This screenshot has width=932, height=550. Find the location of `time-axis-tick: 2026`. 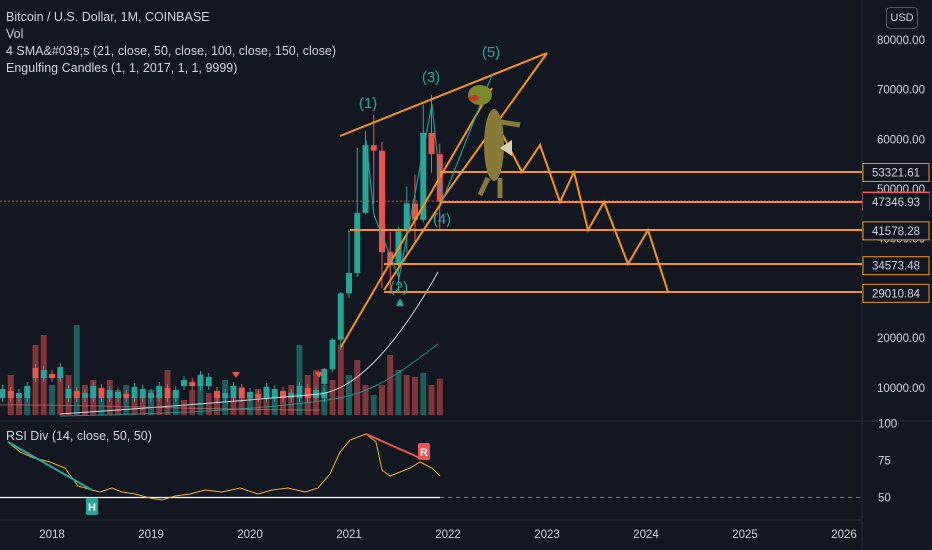

time-axis-tick: 2026 is located at coordinates (844, 535).